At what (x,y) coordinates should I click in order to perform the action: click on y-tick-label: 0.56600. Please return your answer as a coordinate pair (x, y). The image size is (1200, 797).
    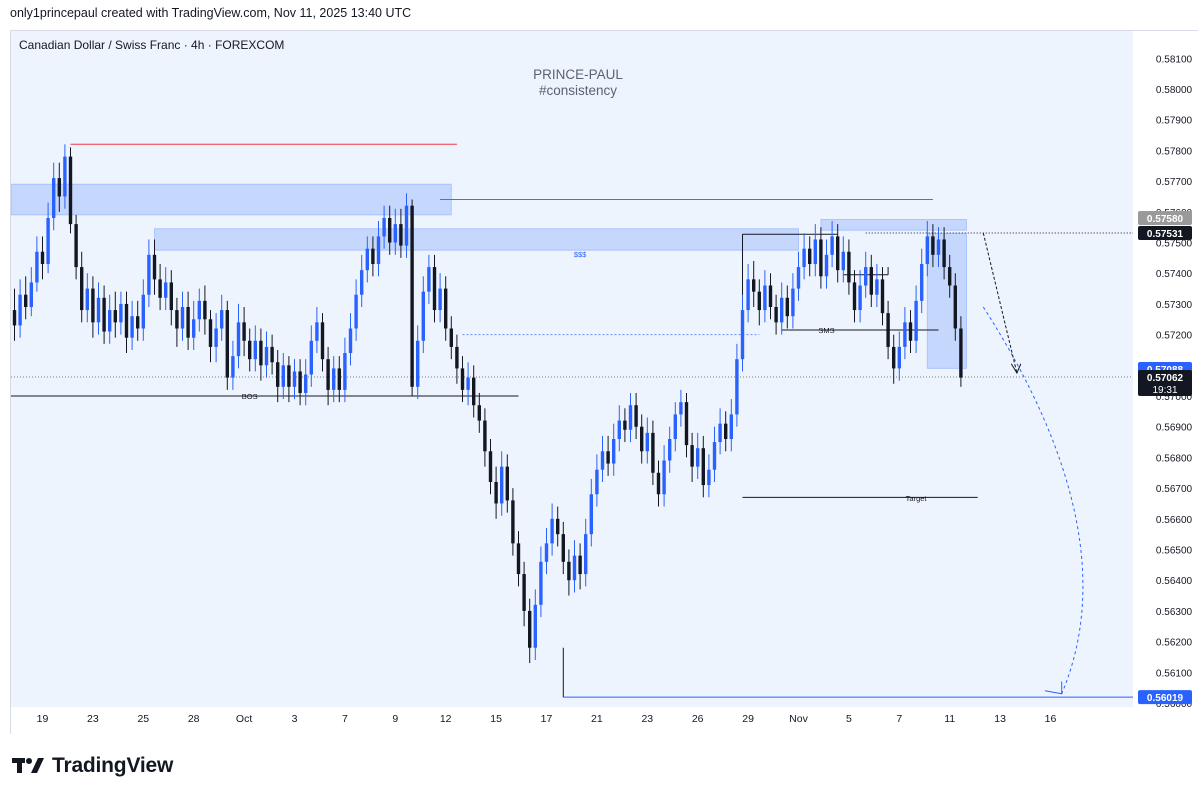
    Looking at the image, I should click on (1174, 520).